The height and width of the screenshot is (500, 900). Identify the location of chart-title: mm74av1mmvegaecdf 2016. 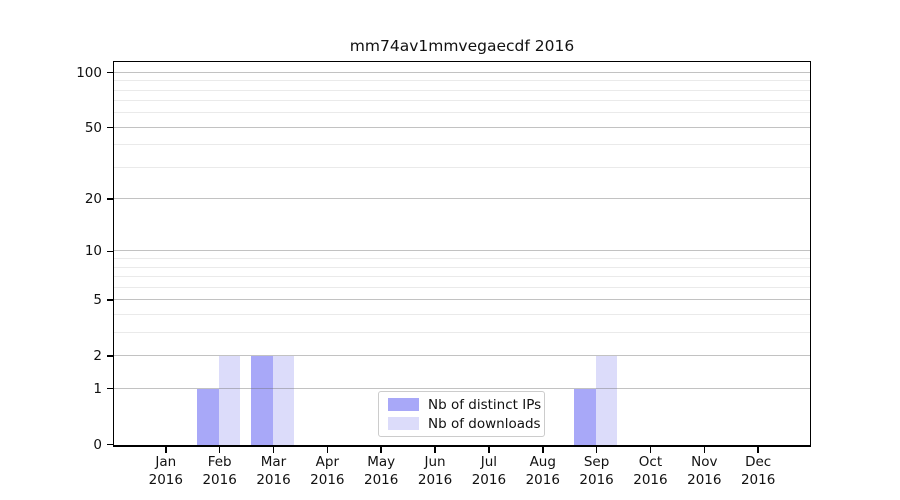
(462, 46).